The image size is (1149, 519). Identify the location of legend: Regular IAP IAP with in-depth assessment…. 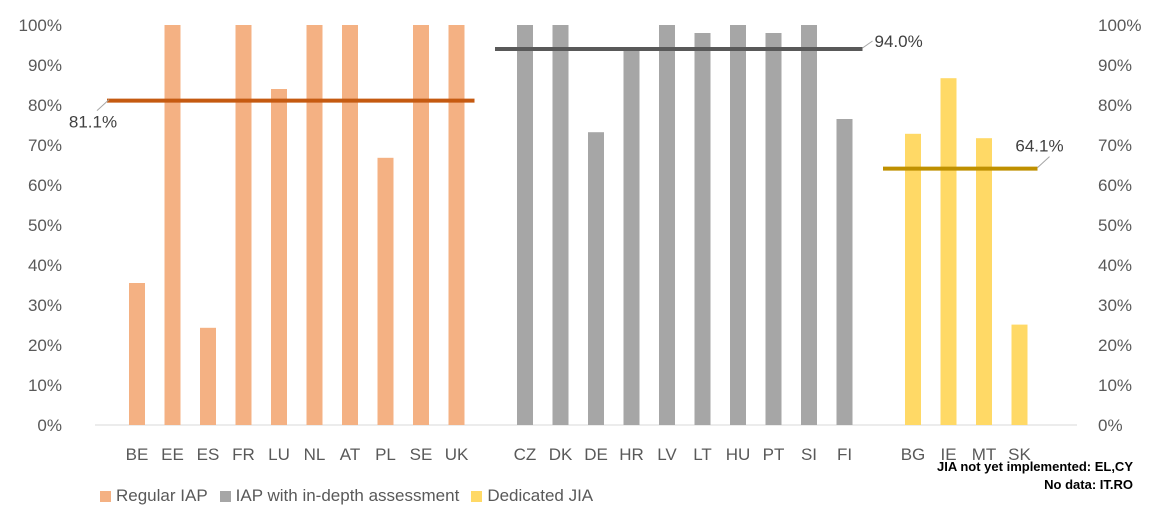
(349, 496).